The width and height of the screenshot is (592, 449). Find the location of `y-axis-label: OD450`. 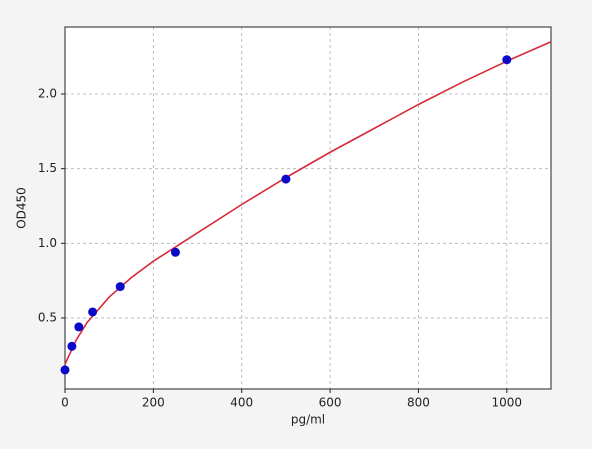

y-axis-label: OD450 is located at coordinates (22, 208).